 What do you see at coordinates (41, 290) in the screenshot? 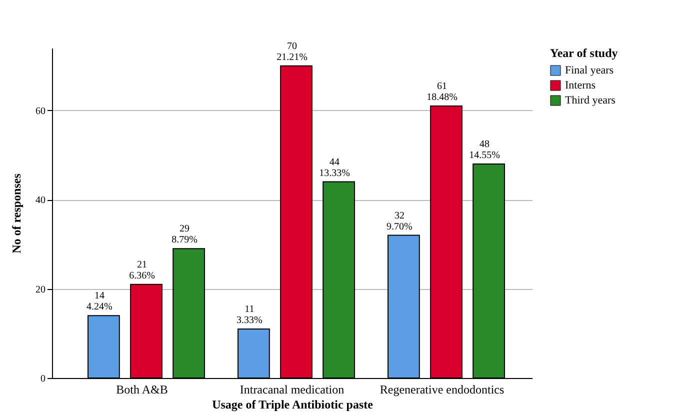
I see `y-tick-label: 20` at bounding box center [41, 290].